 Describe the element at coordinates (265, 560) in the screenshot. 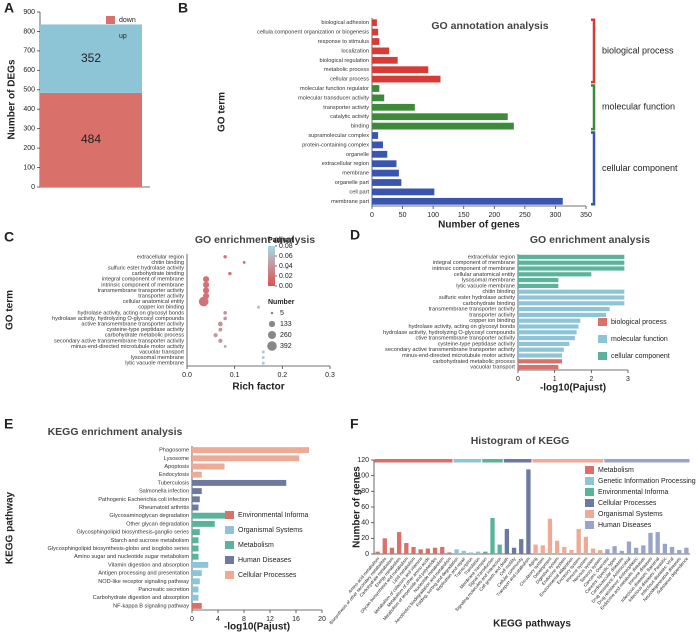

I see `legend-label: Human Diseases` at that location.